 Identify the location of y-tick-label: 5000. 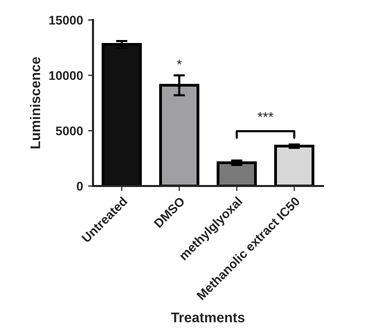
(69, 131).